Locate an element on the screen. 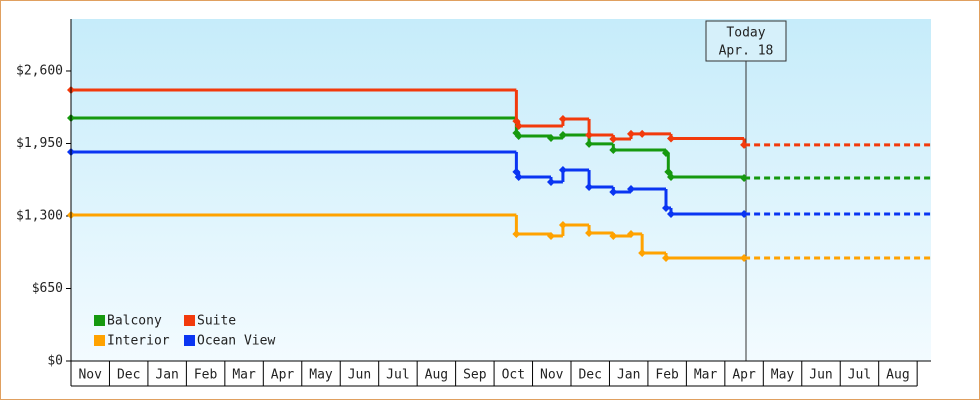  today-date: Apr. 18 is located at coordinates (746, 51).